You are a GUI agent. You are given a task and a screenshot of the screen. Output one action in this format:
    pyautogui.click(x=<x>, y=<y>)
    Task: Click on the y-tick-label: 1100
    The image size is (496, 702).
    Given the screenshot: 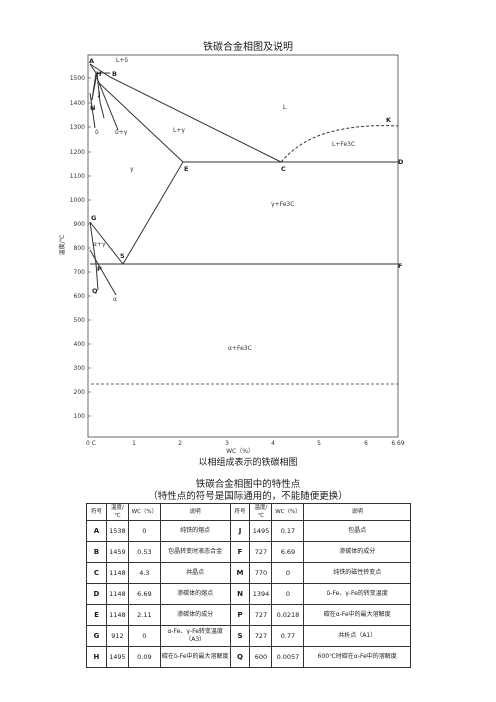 What is the action you would take?
    pyautogui.click(x=77, y=176)
    